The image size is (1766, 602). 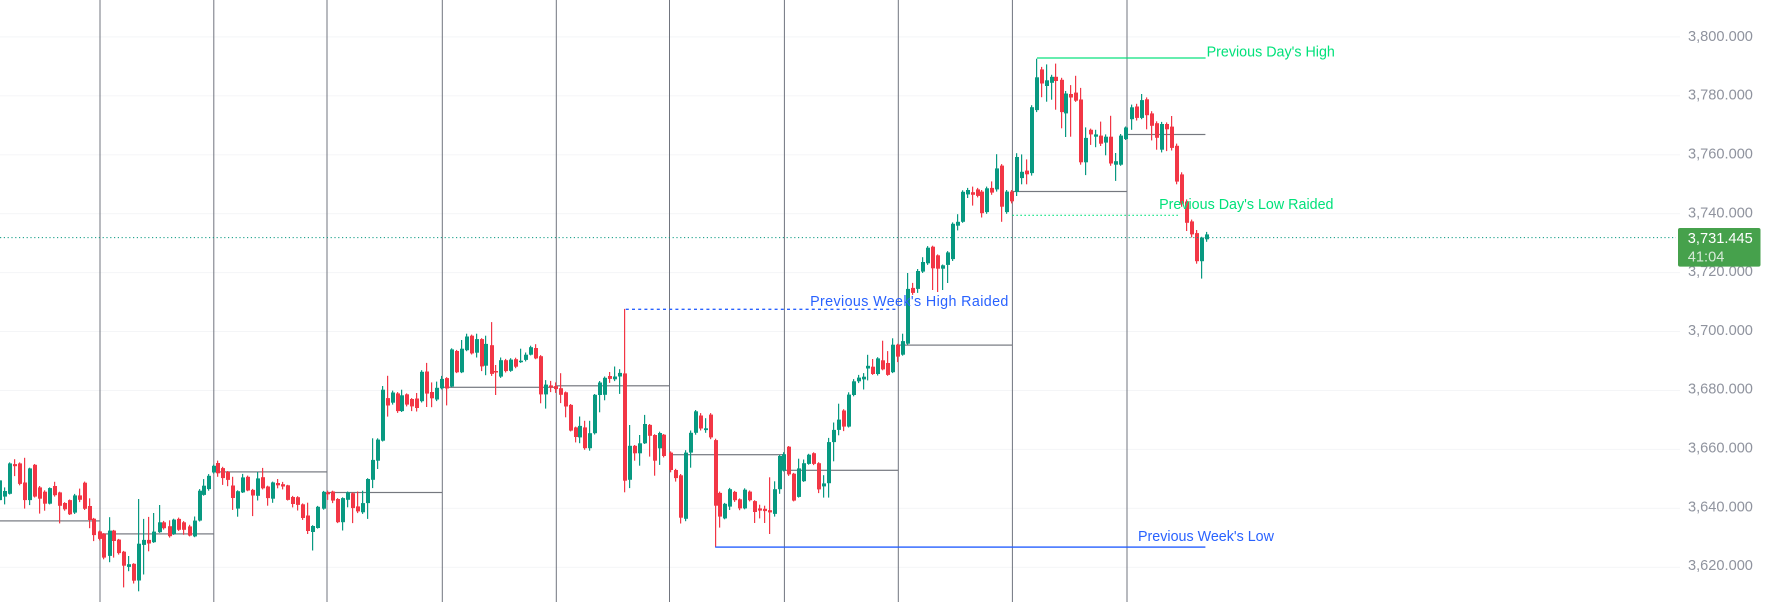 What do you see at coordinates (1720, 37) in the screenshot?
I see `svg-text: 3,800.000` at bounding box center [1720, 37].